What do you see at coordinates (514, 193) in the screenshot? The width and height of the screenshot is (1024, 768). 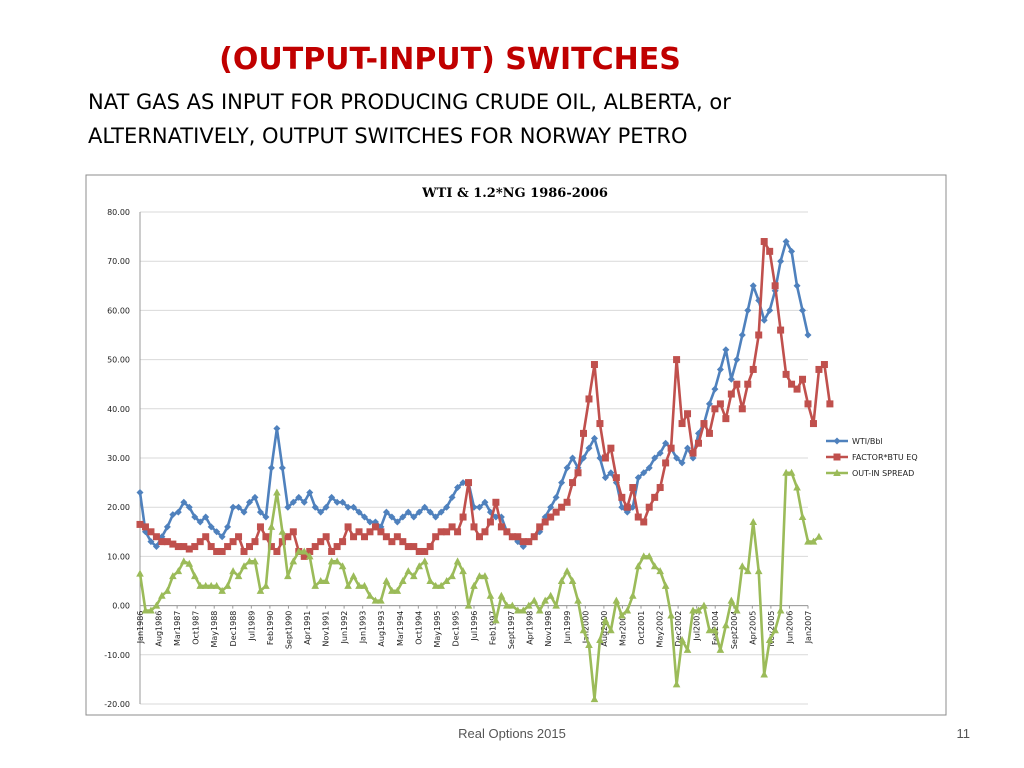 I see `chart-title: WTI & 1.2*NG 1986-2006` at bounding box center [514, 193].